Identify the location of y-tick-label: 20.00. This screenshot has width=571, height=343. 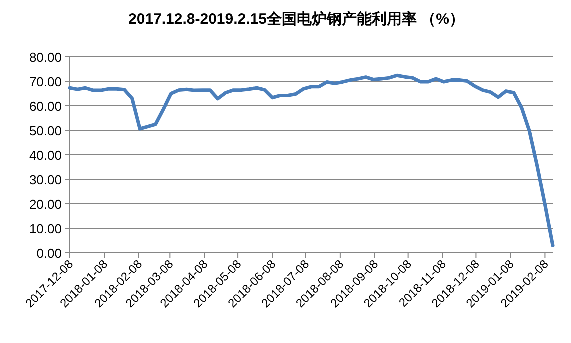
(45, 204).